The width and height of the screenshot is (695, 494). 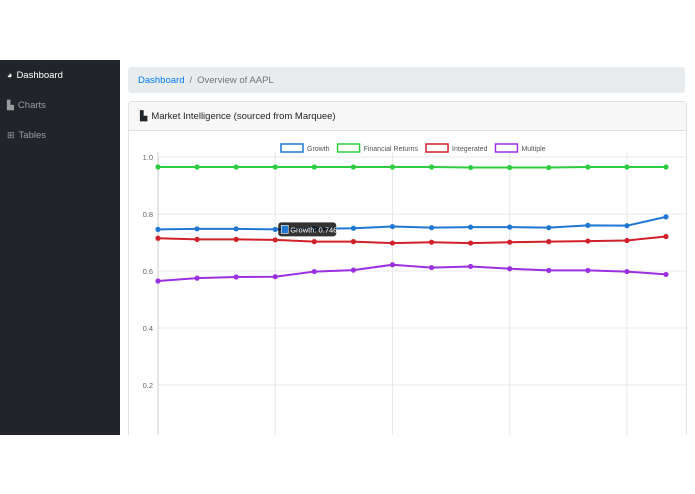 I want to click on breadcrumb-current: Overview of AAPL, so click(x=235, y=80).